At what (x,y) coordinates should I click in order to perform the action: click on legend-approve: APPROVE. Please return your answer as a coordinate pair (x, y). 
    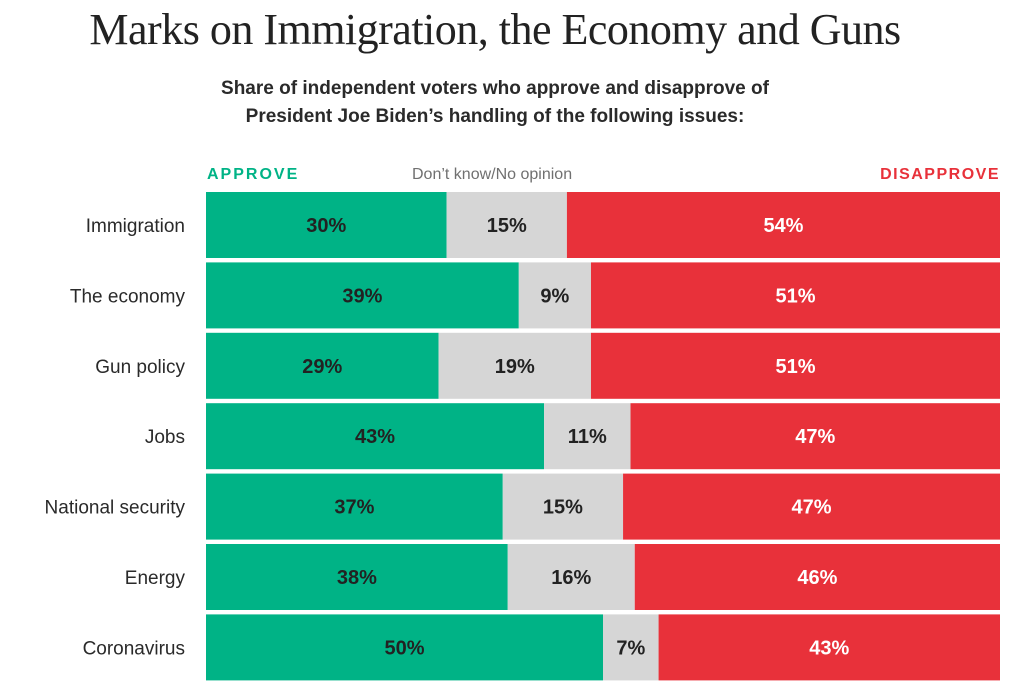
    Looking at the image, I should click on (253, 174).